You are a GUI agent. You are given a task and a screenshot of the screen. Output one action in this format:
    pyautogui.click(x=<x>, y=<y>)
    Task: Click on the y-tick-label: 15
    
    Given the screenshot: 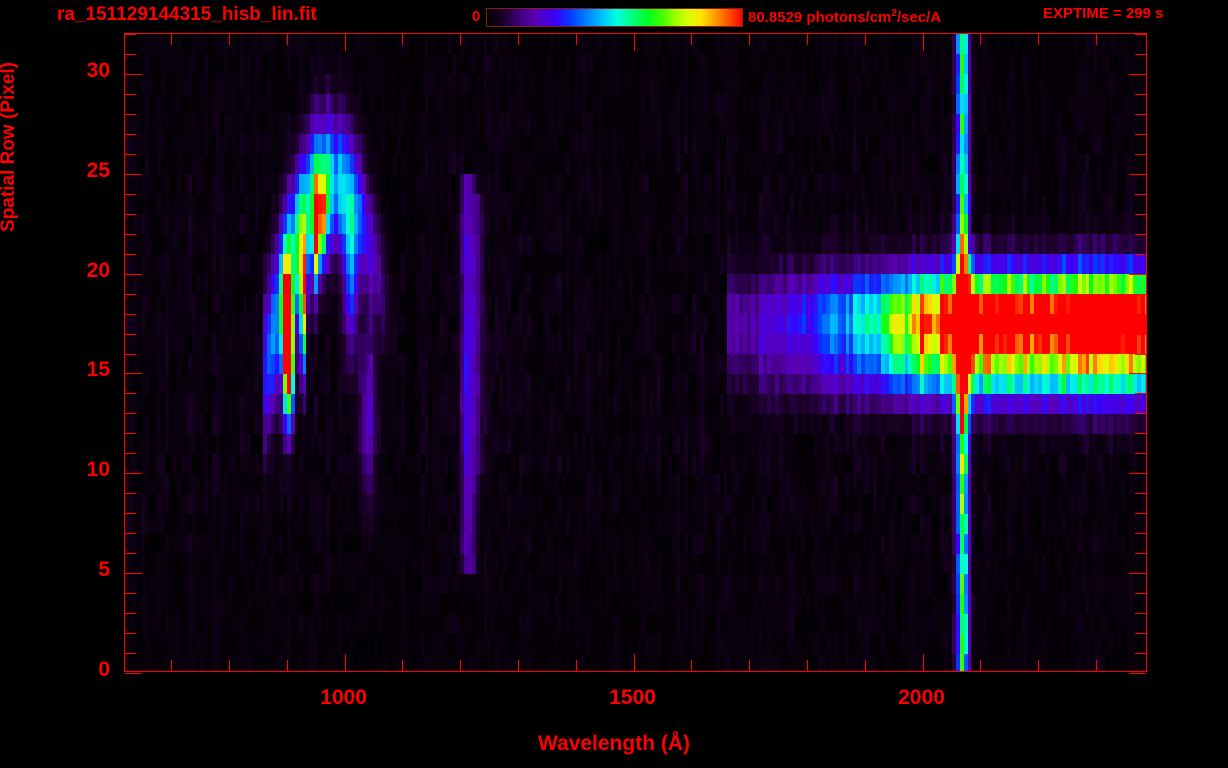 What is the action you would take?
    pyautogui.click(x=98, y=370)
    